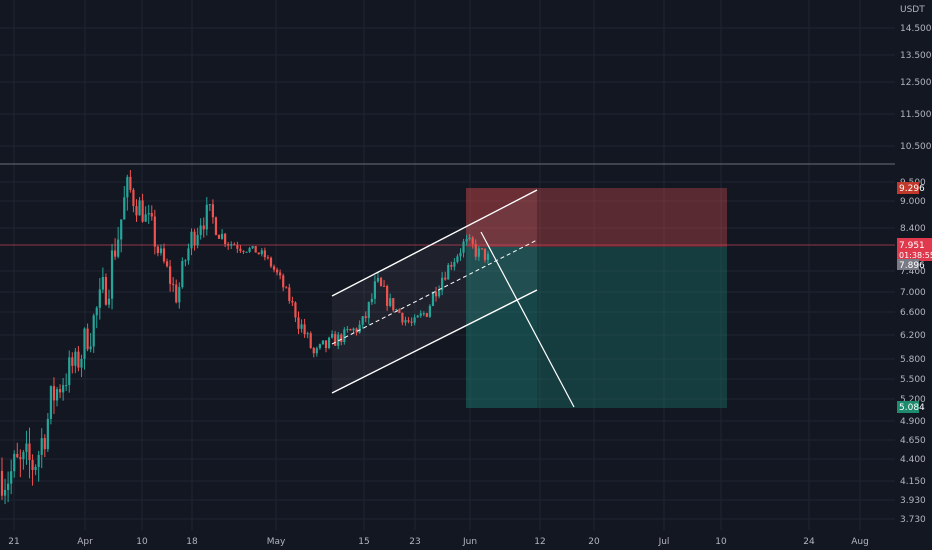  What do you see at coordinates (142, 542) in the screenshot?
I see `time-tick-label: 10` at bounding box center [142, 542].